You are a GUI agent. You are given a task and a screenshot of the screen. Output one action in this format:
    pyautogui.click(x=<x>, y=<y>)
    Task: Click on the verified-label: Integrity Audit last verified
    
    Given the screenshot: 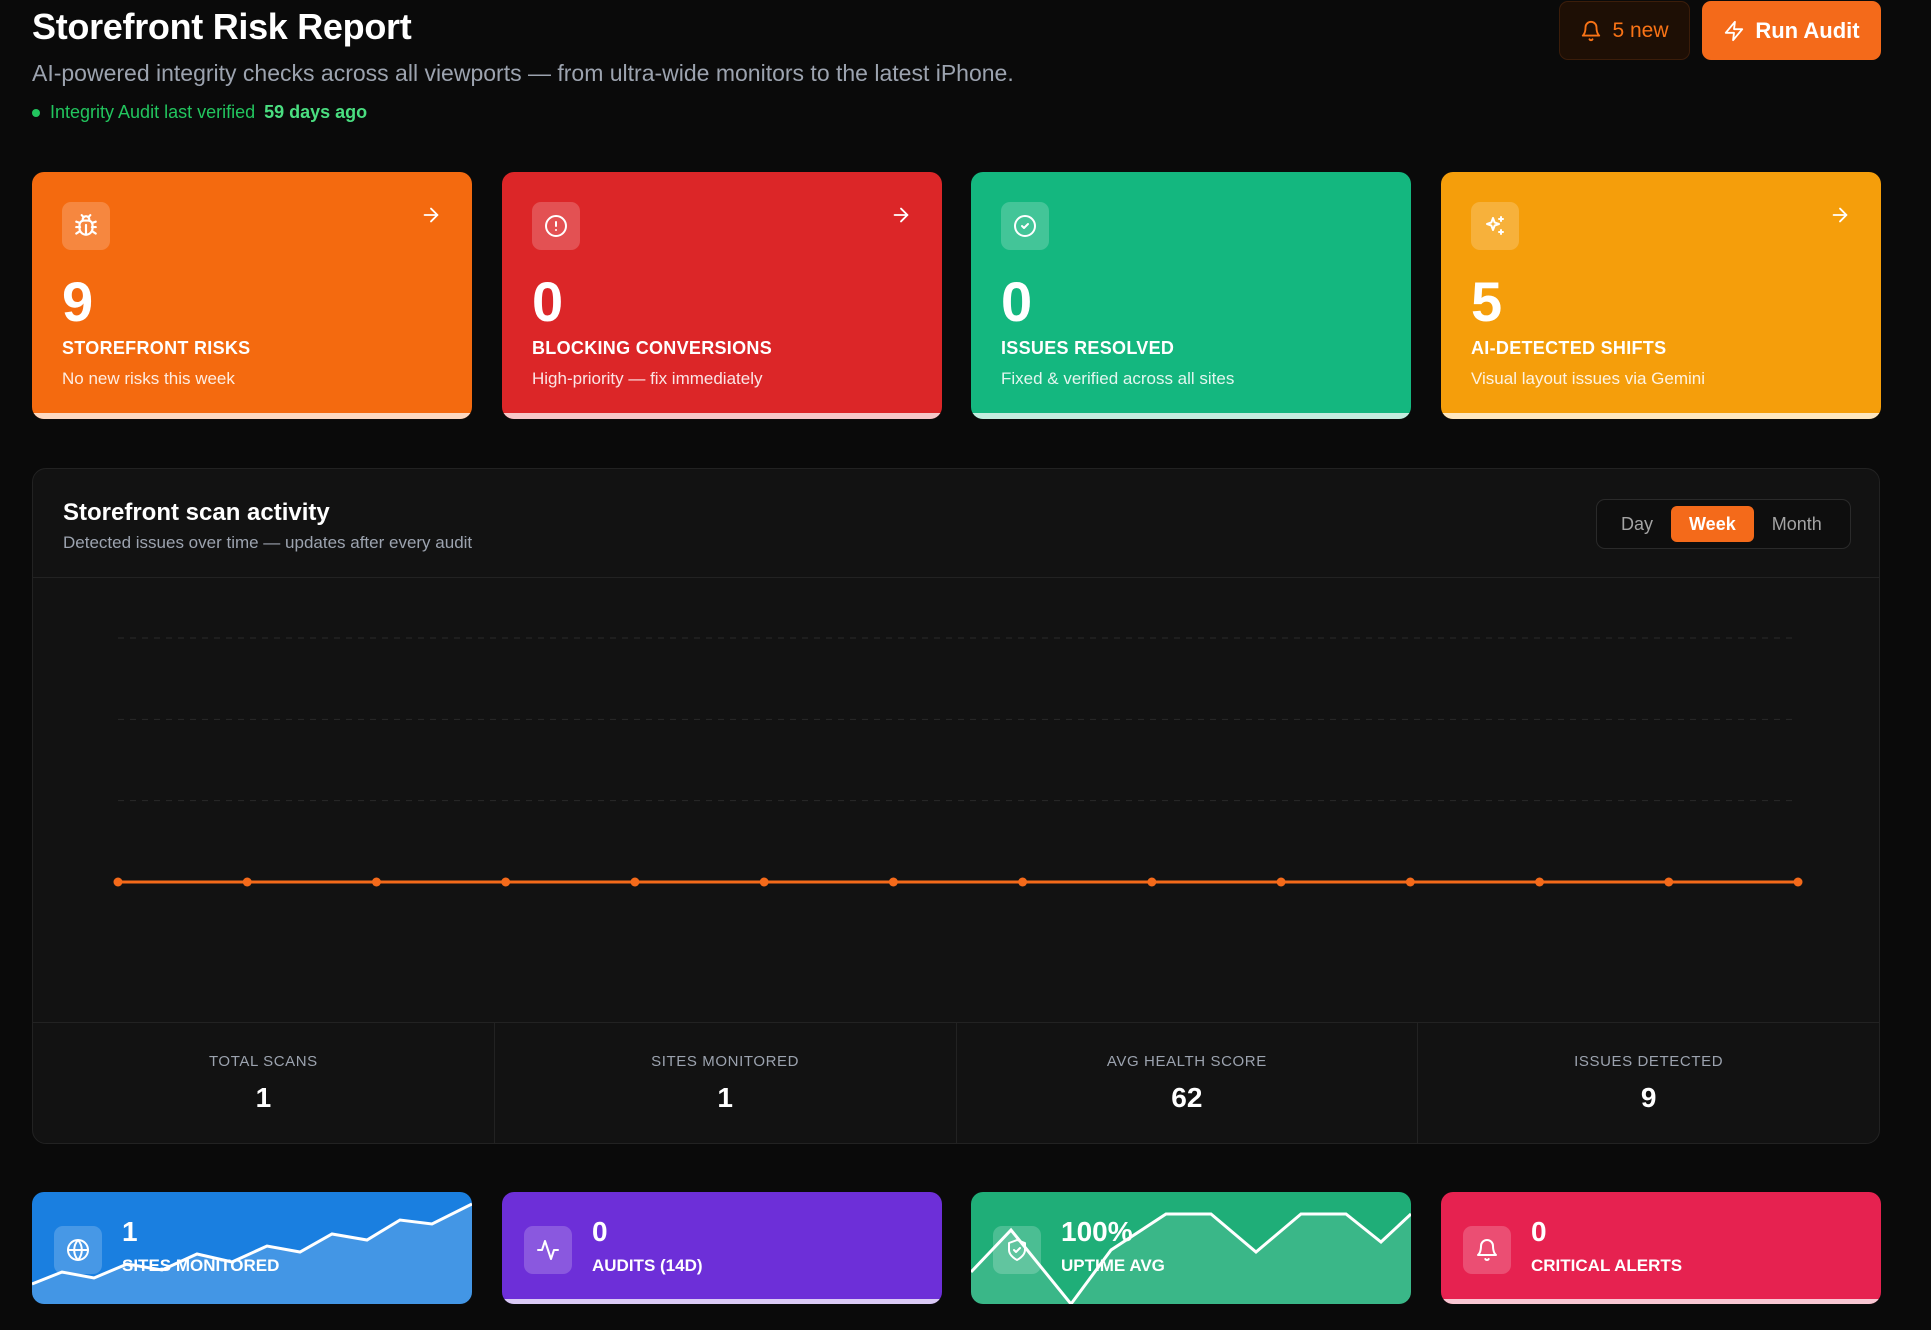 What is the action you would take?
    pyautogui.click(x=153, y=112)
    